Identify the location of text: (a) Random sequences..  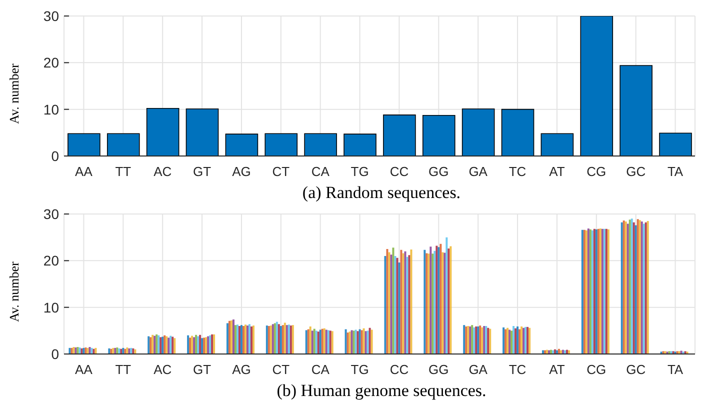
(381, 193).